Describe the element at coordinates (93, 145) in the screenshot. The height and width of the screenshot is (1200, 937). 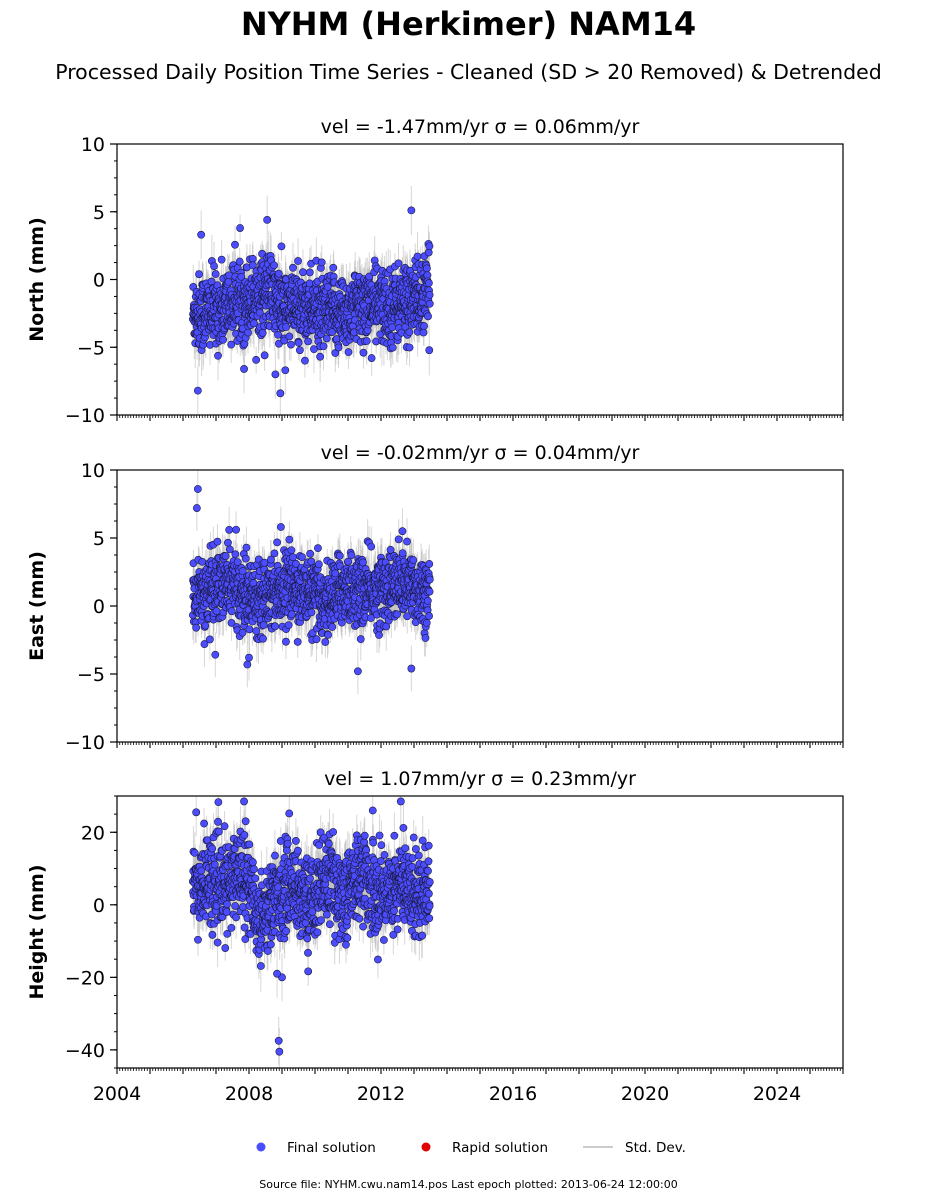
I see `y-tick-label: 10` at that location.